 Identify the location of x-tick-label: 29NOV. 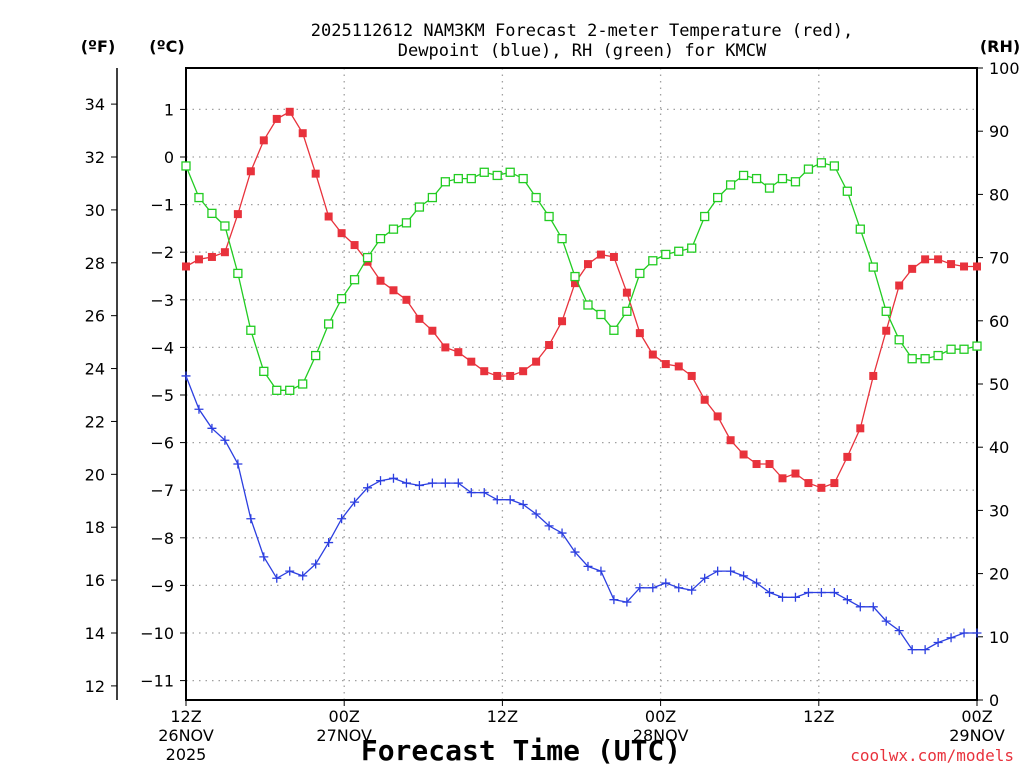
(977, 735).